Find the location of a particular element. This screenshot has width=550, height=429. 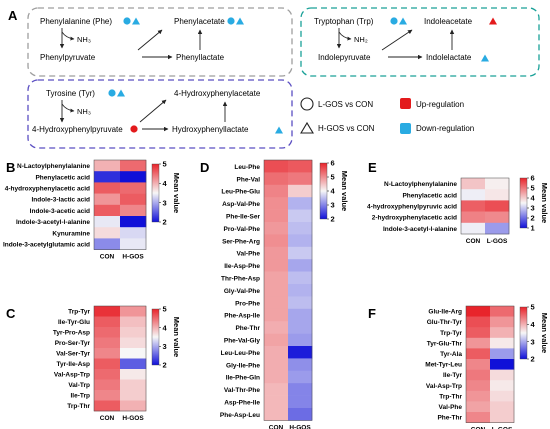

heatmap-row-label: Phe-Thr is located at coordinates (449, 418).